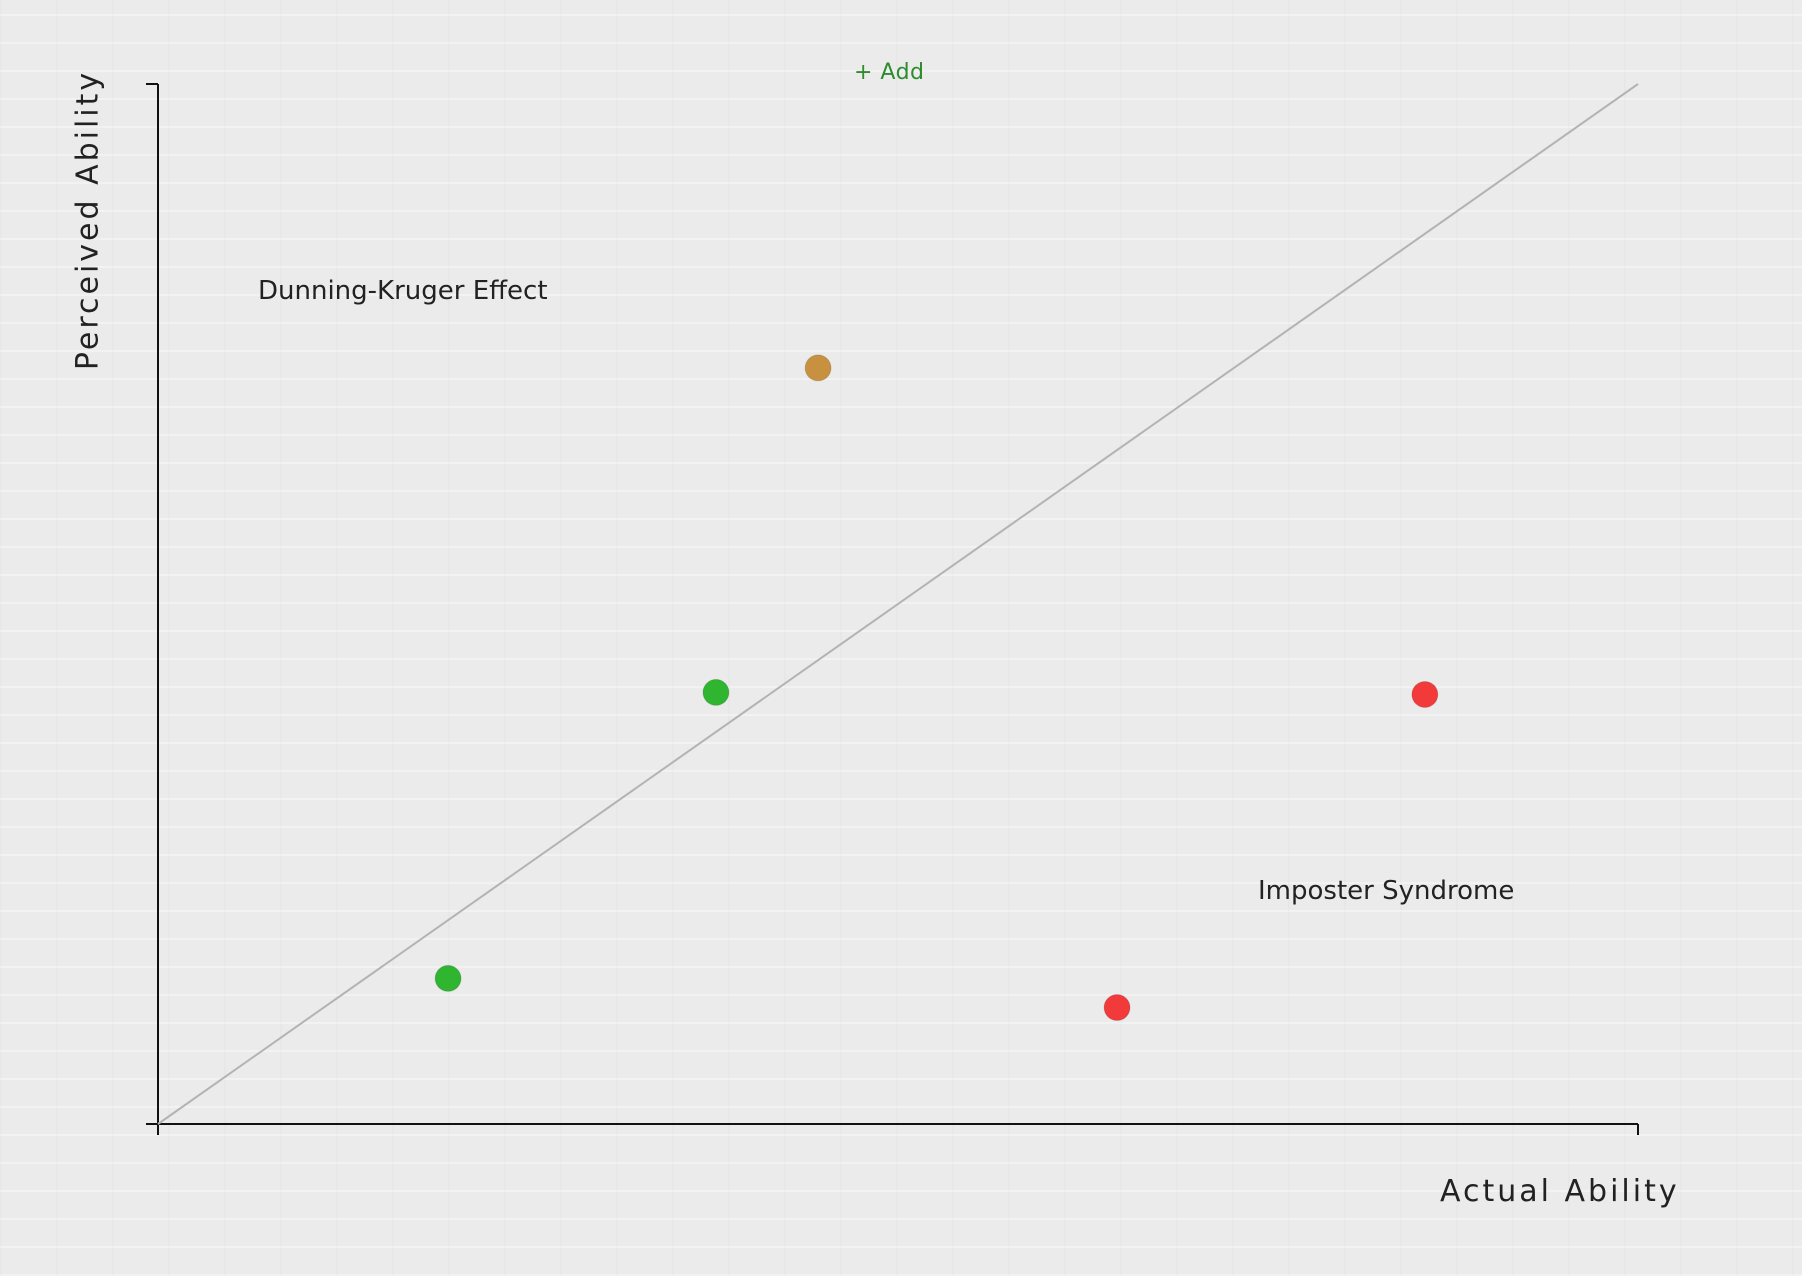  What do you see at coordinates (403, 291) in the screenshot?
I see `dunning-kruger-label: Dunning-Kruger Effect` at bounding box center [403, 291].